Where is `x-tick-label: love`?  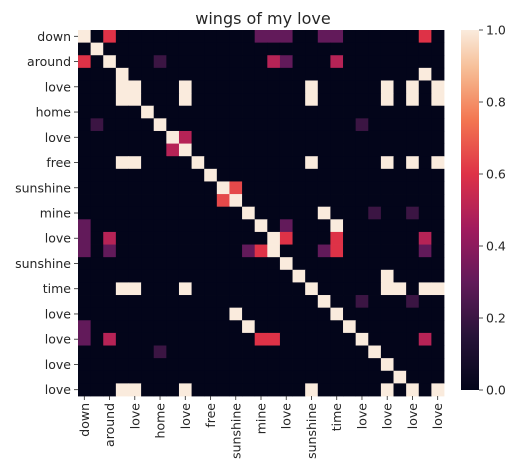
x-tick-label: love is located at coordinates (387, 416).